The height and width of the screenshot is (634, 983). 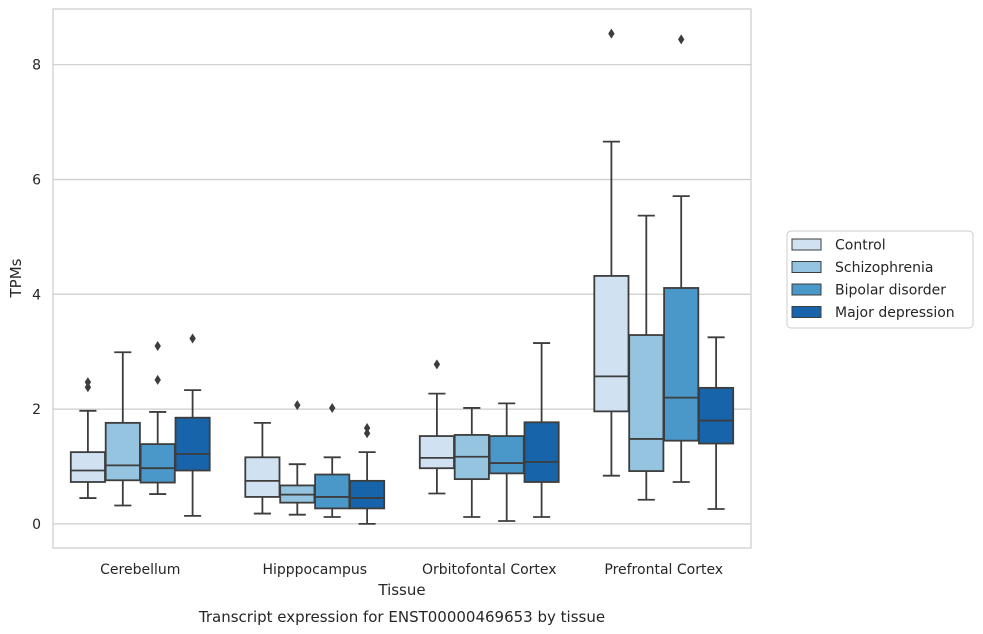 What do you see at coordinates (860, 246) in the screenshot?
I see `legend-label-0: Control` at bounding box center [860, 246].